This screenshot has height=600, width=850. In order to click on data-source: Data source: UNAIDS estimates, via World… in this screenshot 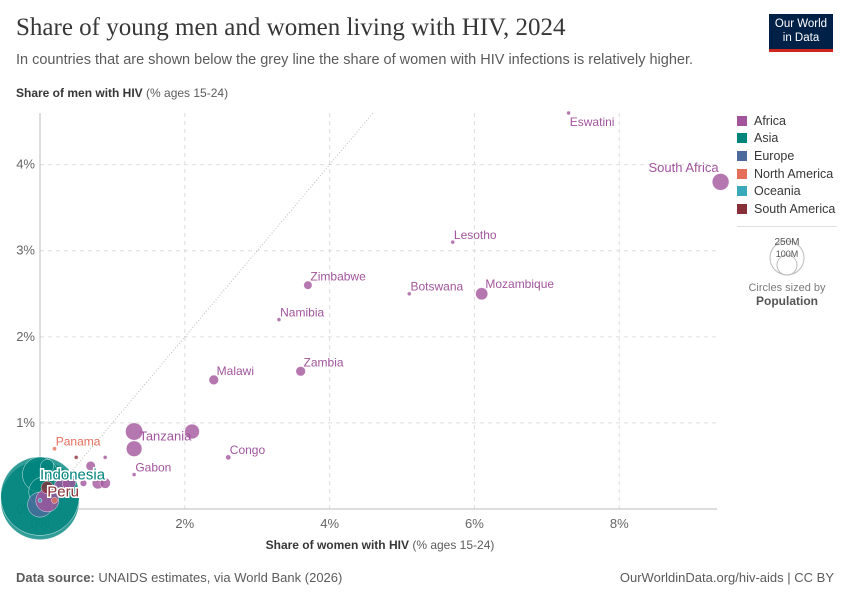, I will do `click(179, 577)`.